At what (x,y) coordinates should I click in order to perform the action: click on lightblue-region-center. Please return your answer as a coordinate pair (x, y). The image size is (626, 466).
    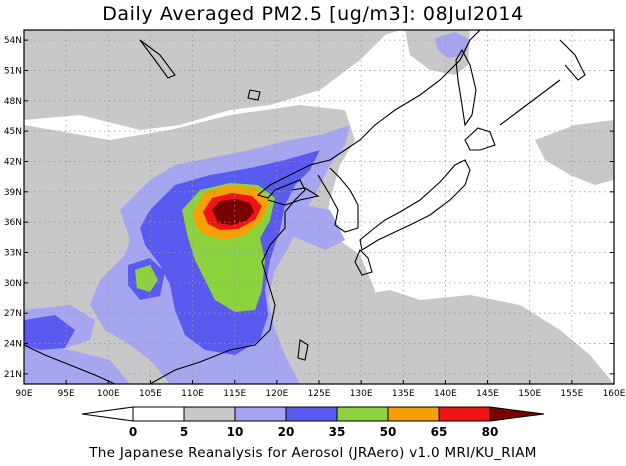
    Looking at the image, I should click on (312, 225).